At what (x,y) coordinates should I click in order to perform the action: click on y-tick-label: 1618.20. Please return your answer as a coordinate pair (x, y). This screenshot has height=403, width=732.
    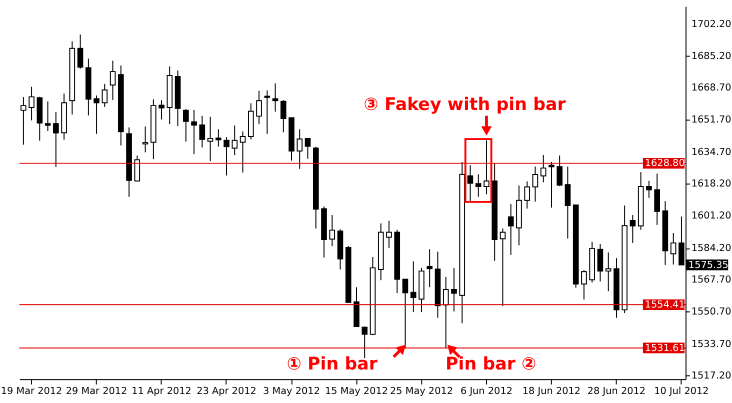
    Looking at the image, I should click on (711, 184).